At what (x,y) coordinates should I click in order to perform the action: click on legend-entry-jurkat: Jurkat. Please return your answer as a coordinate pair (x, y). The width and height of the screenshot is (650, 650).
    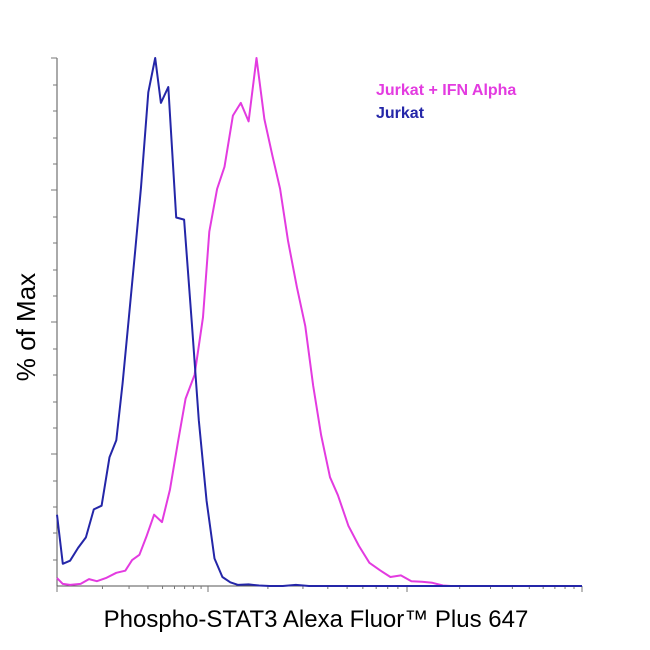
    Looking at the image, I should click on (400, 113).